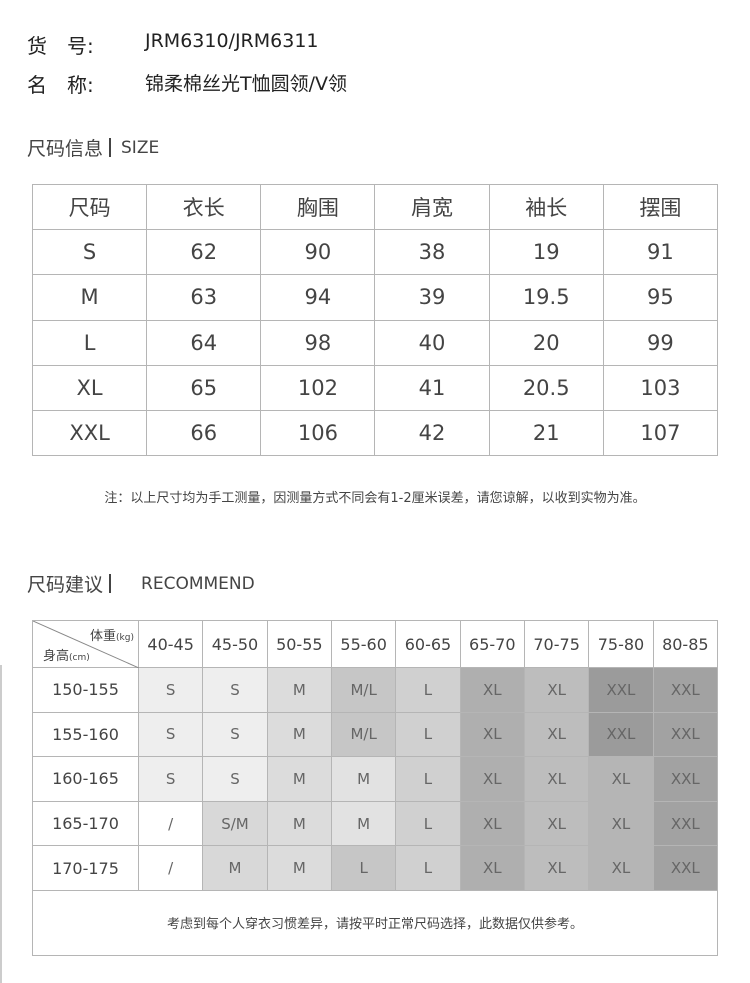 Image resolution: width=750 pixels, height=983 pixels. What do you see at coordinates (660, 297) in the screenshot?
I see `size-cell: 95` at bounding box center [660, 297].